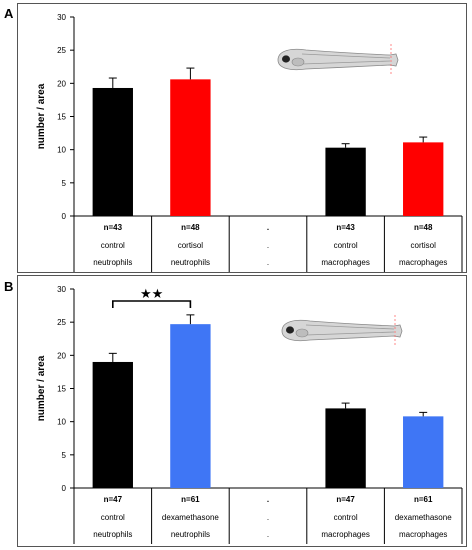 The image size is (472, 550). I want to click on panel-letter-a: A, so click(9, 13).